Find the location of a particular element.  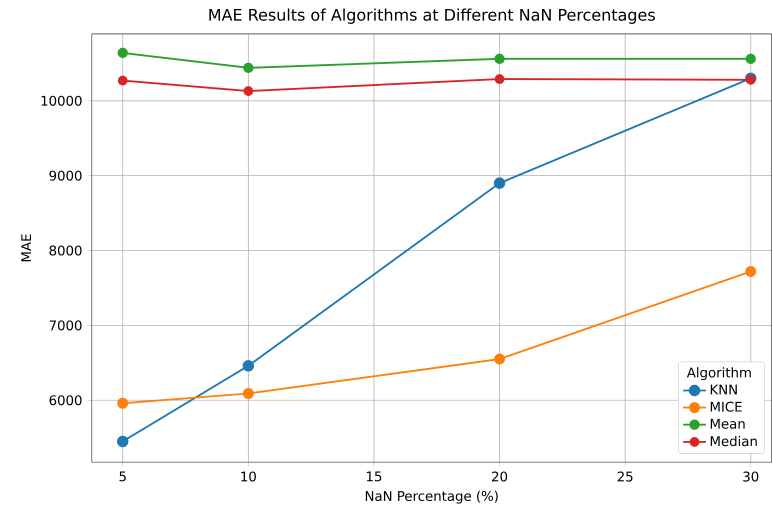

x-axis-title: NaN Percentage (%) is located at coordinates (432, 497).